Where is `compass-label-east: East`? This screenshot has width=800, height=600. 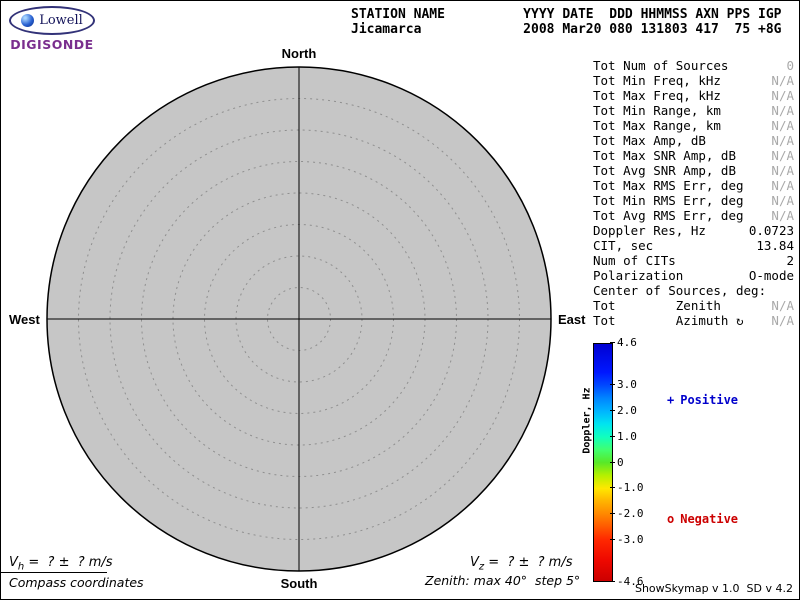 compass-label-east: East is located at coordinates (572, 319).